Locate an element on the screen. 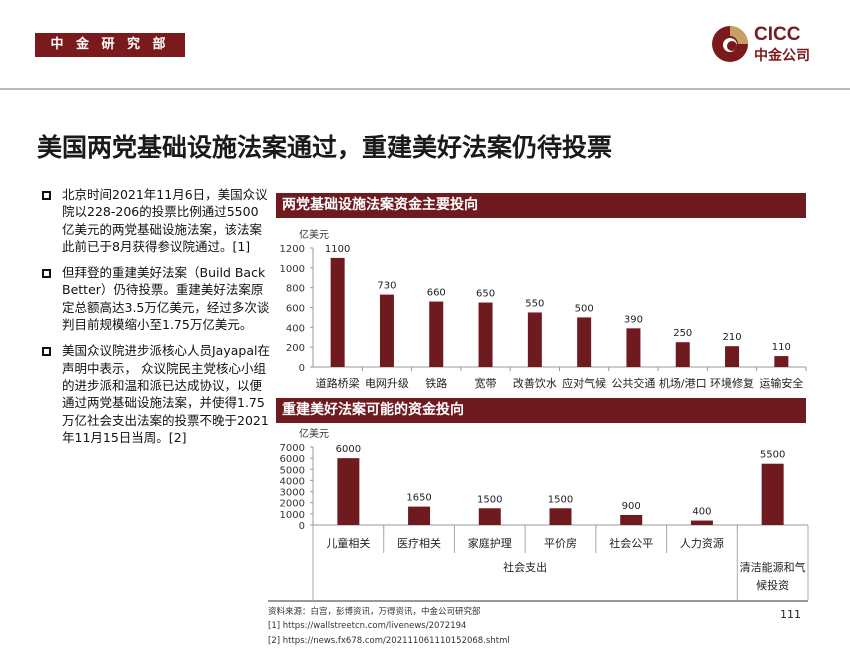  category-label: 人力资源 is located at coordinates (702, 543).